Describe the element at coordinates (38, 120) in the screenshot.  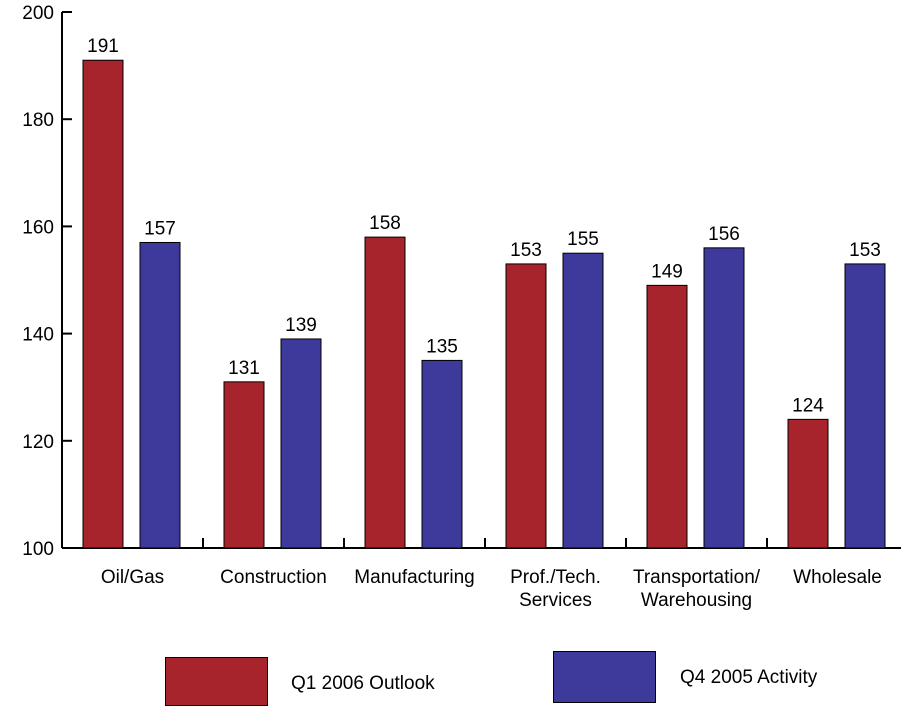
I see `y-tick-label: 180` at that location.